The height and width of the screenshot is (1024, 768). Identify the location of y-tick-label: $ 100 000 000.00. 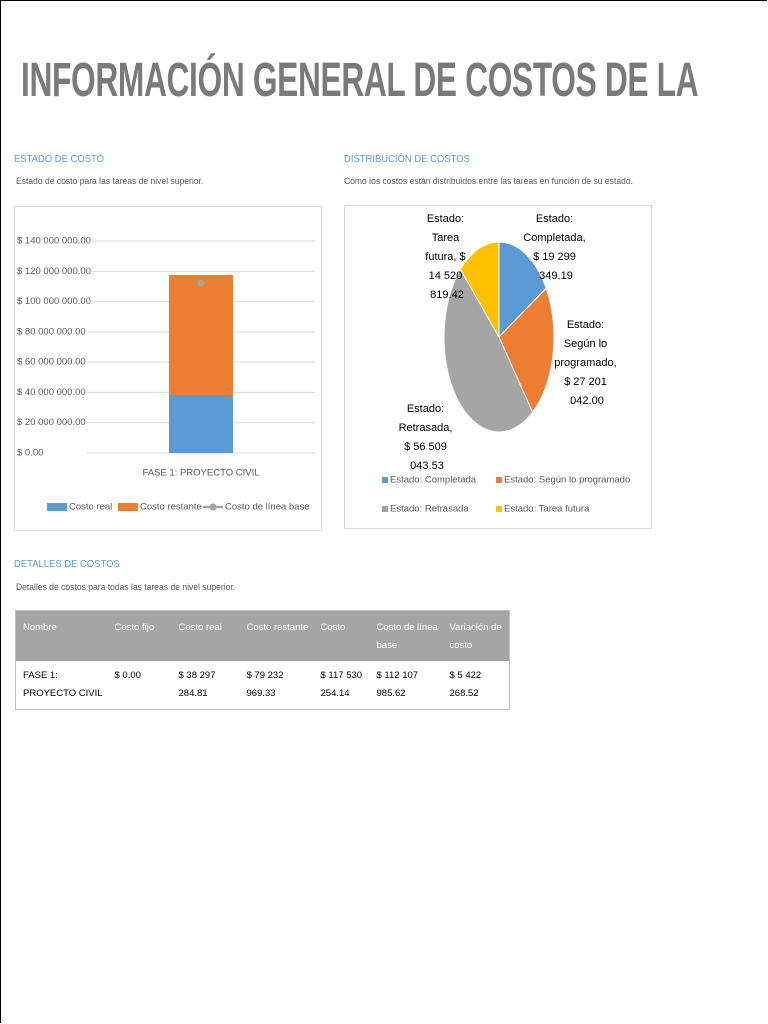
(54, 301).